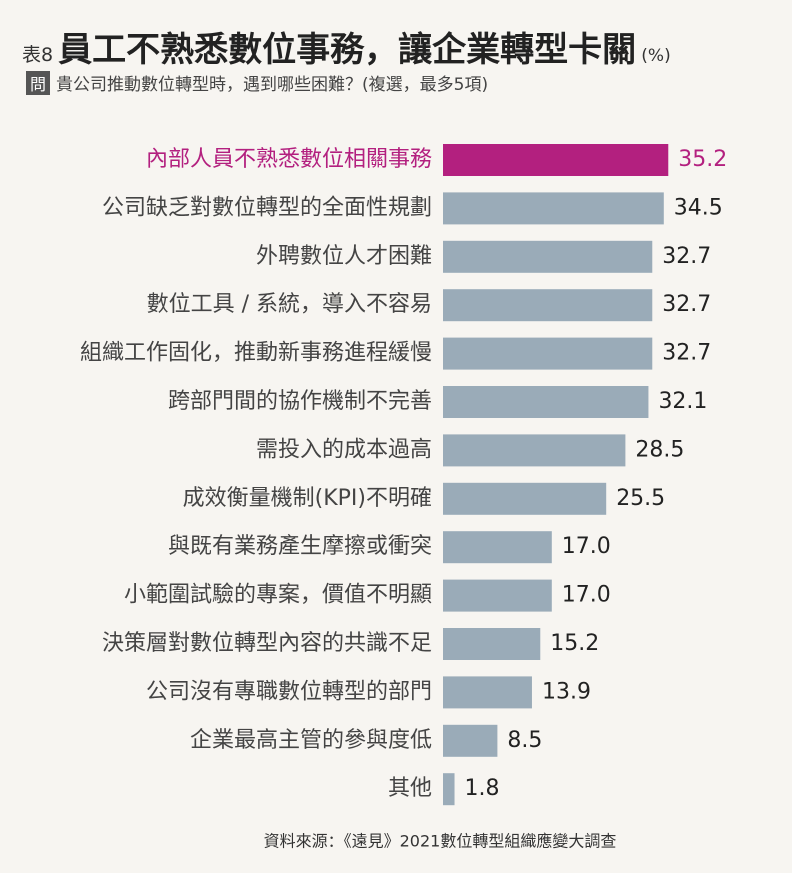 The width and height of the screenshot is (792, 873). What do you see at coordinates (267, 207) in the screenshot?
I see `category-label: 公司缺乏對數位轉型的全面性規劃` at bounding box center [267, 207].